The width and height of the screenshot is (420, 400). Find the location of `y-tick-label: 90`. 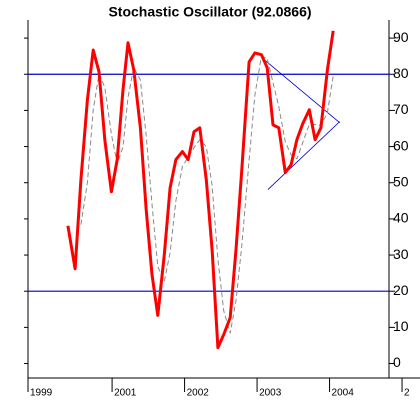

y-tick-label: 90 is located at coordinates (401, 37).